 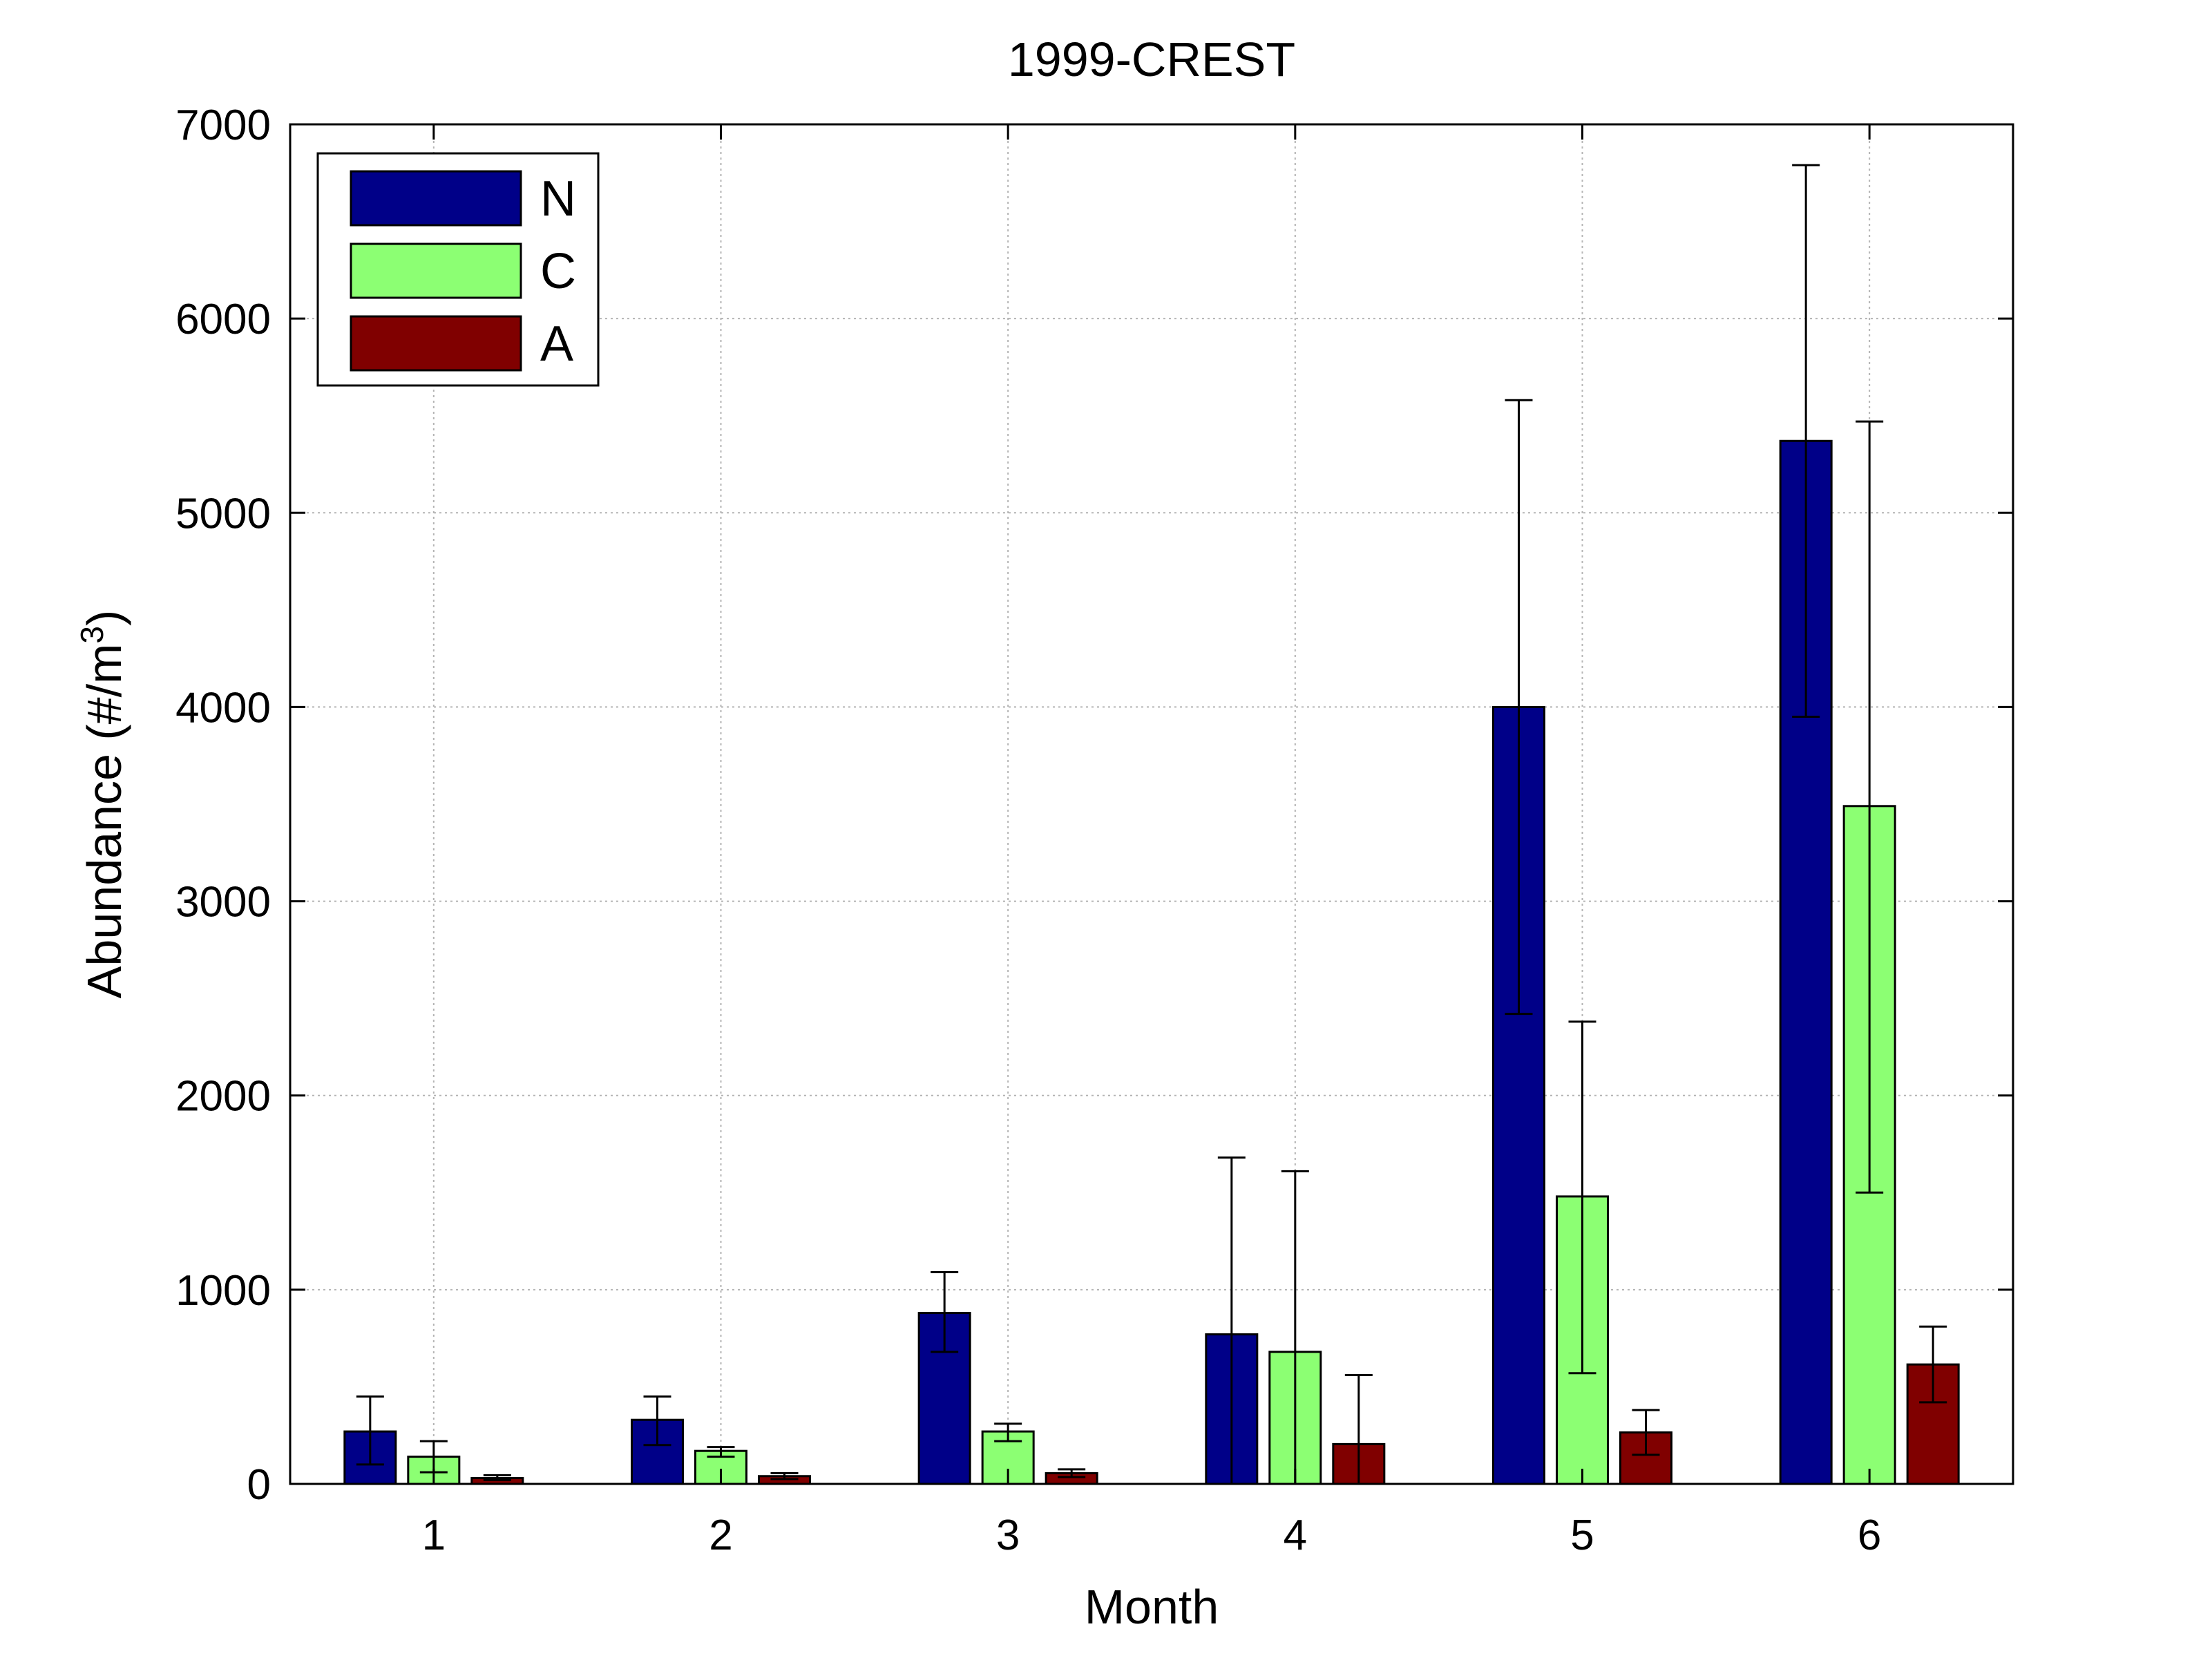 I want to click on legend-label-N: N, so click(x=558, y=199).